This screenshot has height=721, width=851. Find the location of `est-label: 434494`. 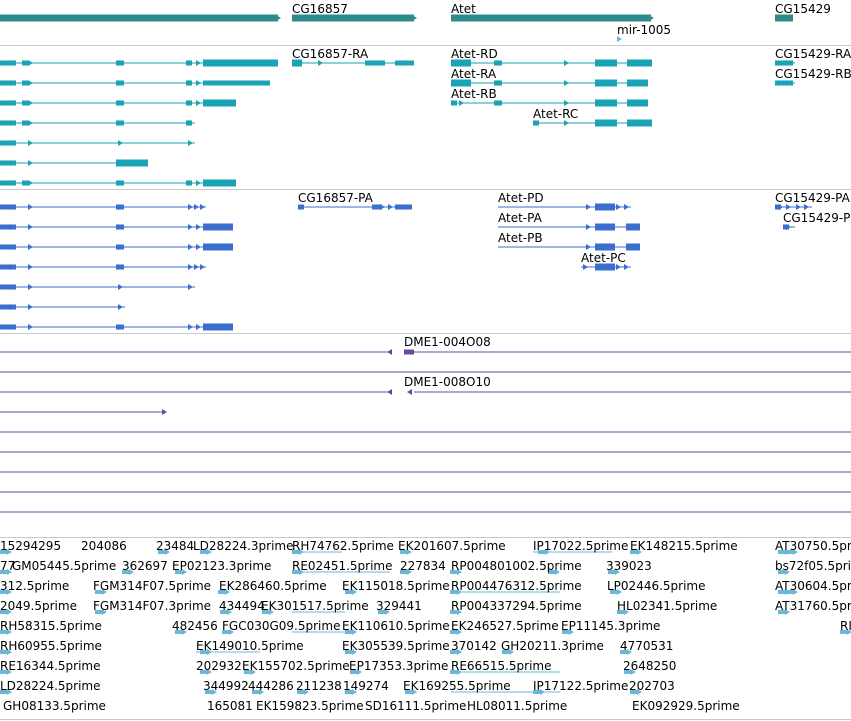

est-label: 434494 is located at coordinates (242, 606).